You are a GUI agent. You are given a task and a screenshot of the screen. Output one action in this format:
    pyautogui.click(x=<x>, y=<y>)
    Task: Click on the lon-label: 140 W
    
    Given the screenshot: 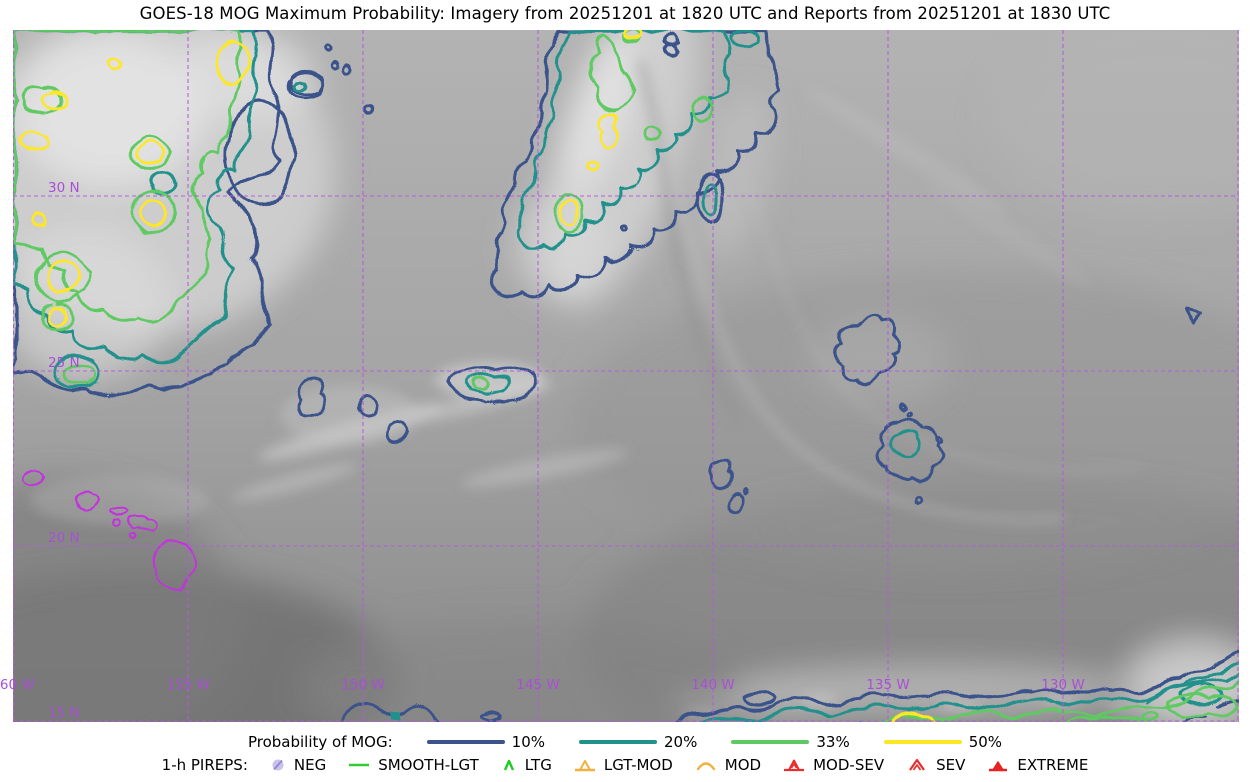 What is the action you would take?
    pyautogui.click(x=712, y=685)
    